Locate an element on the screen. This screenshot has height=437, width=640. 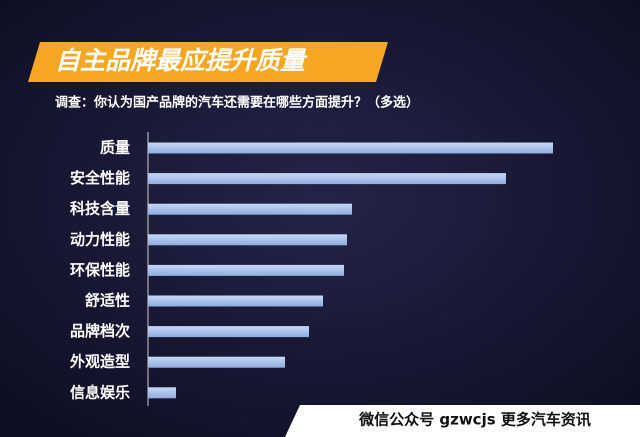
chart-subtitle: 调查：你认为国产品牌的汽车还需要在哪些方面提升？（多选） is located at coordinates (237, 103).